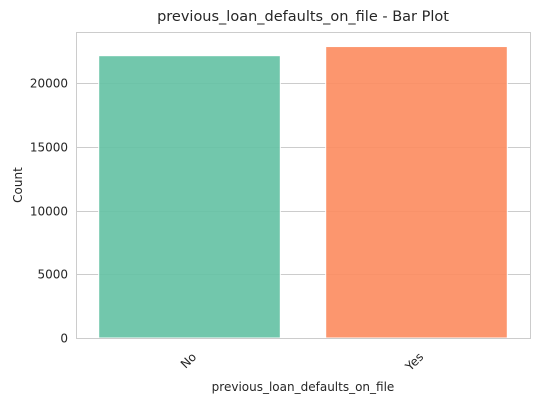 This screenshot has width=553, height=407. I want to click on x-axis-title: previous_loan_defaults_on_file, so click(303, 387).